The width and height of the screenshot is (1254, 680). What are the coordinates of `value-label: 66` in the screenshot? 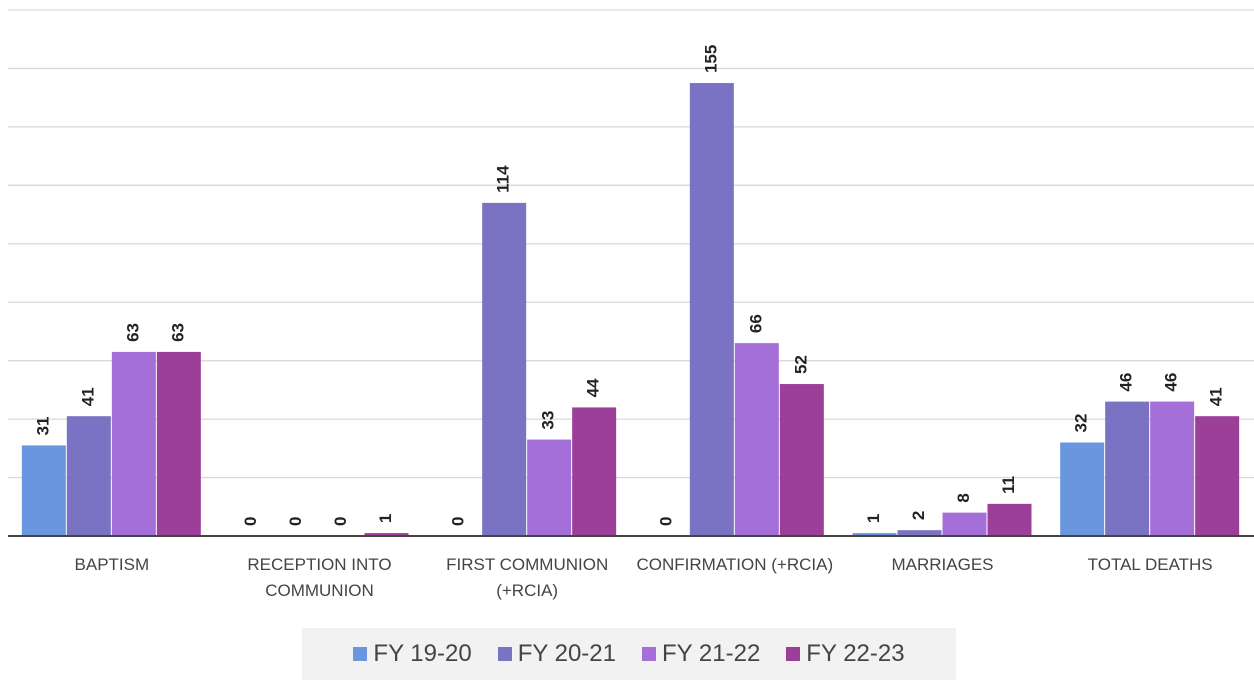 It's located at (755, 323).